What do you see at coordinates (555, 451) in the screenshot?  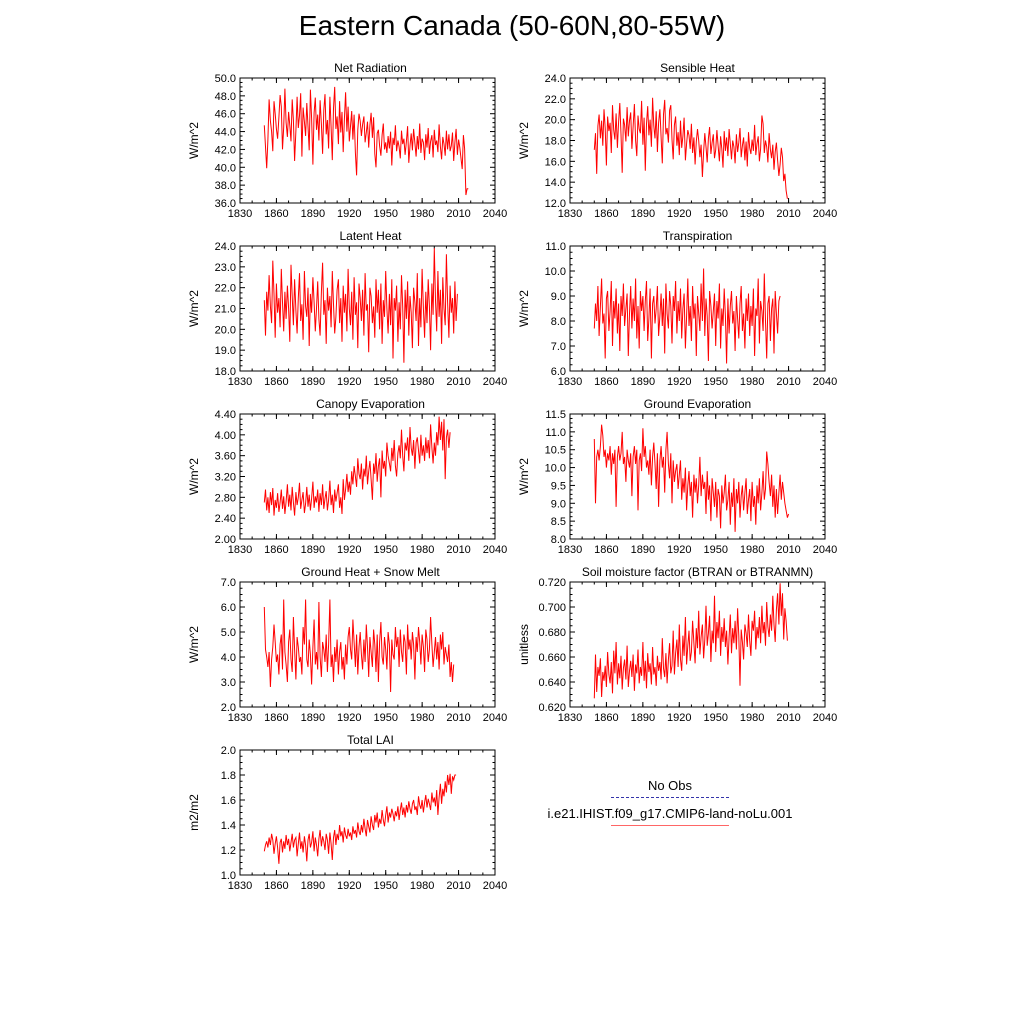 I see `y-tick-label: 10.5` at bounding box center [555, 451].